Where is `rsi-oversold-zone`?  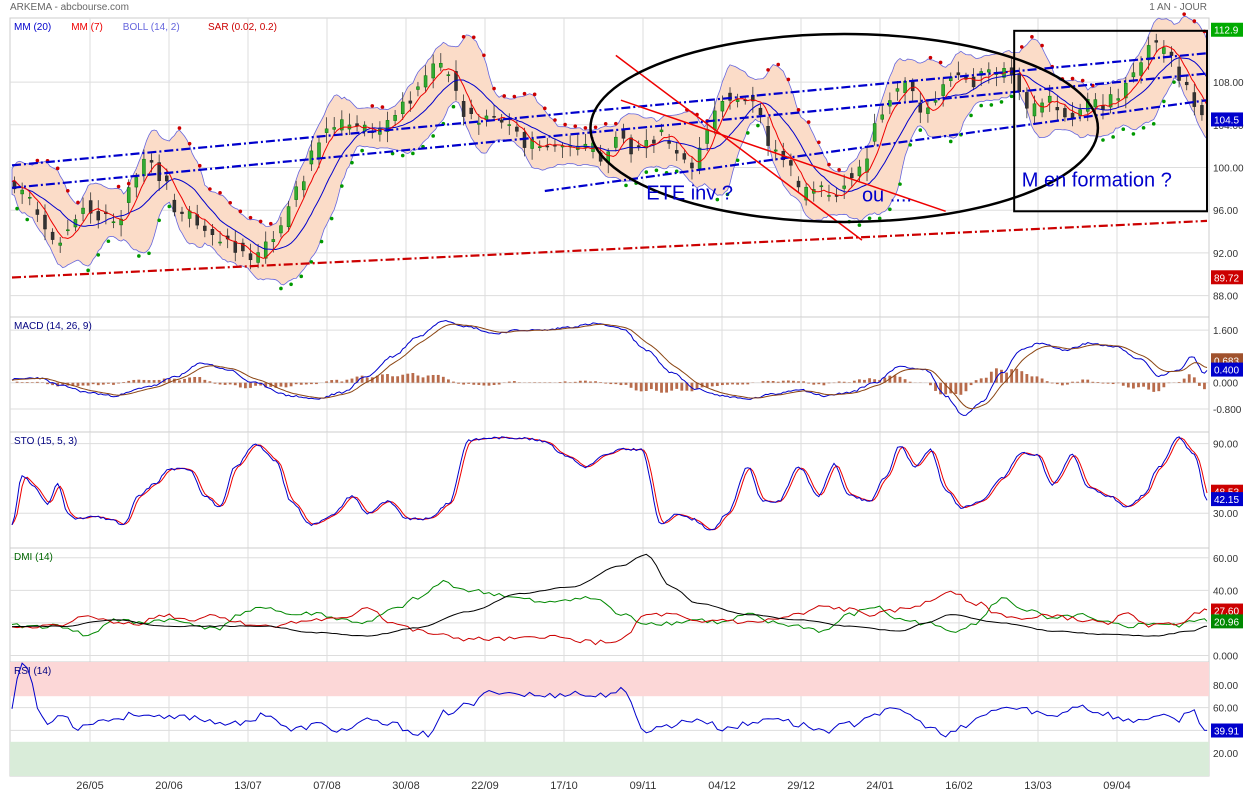 rsi-oversold-zone is located at coordinates (609, 758).